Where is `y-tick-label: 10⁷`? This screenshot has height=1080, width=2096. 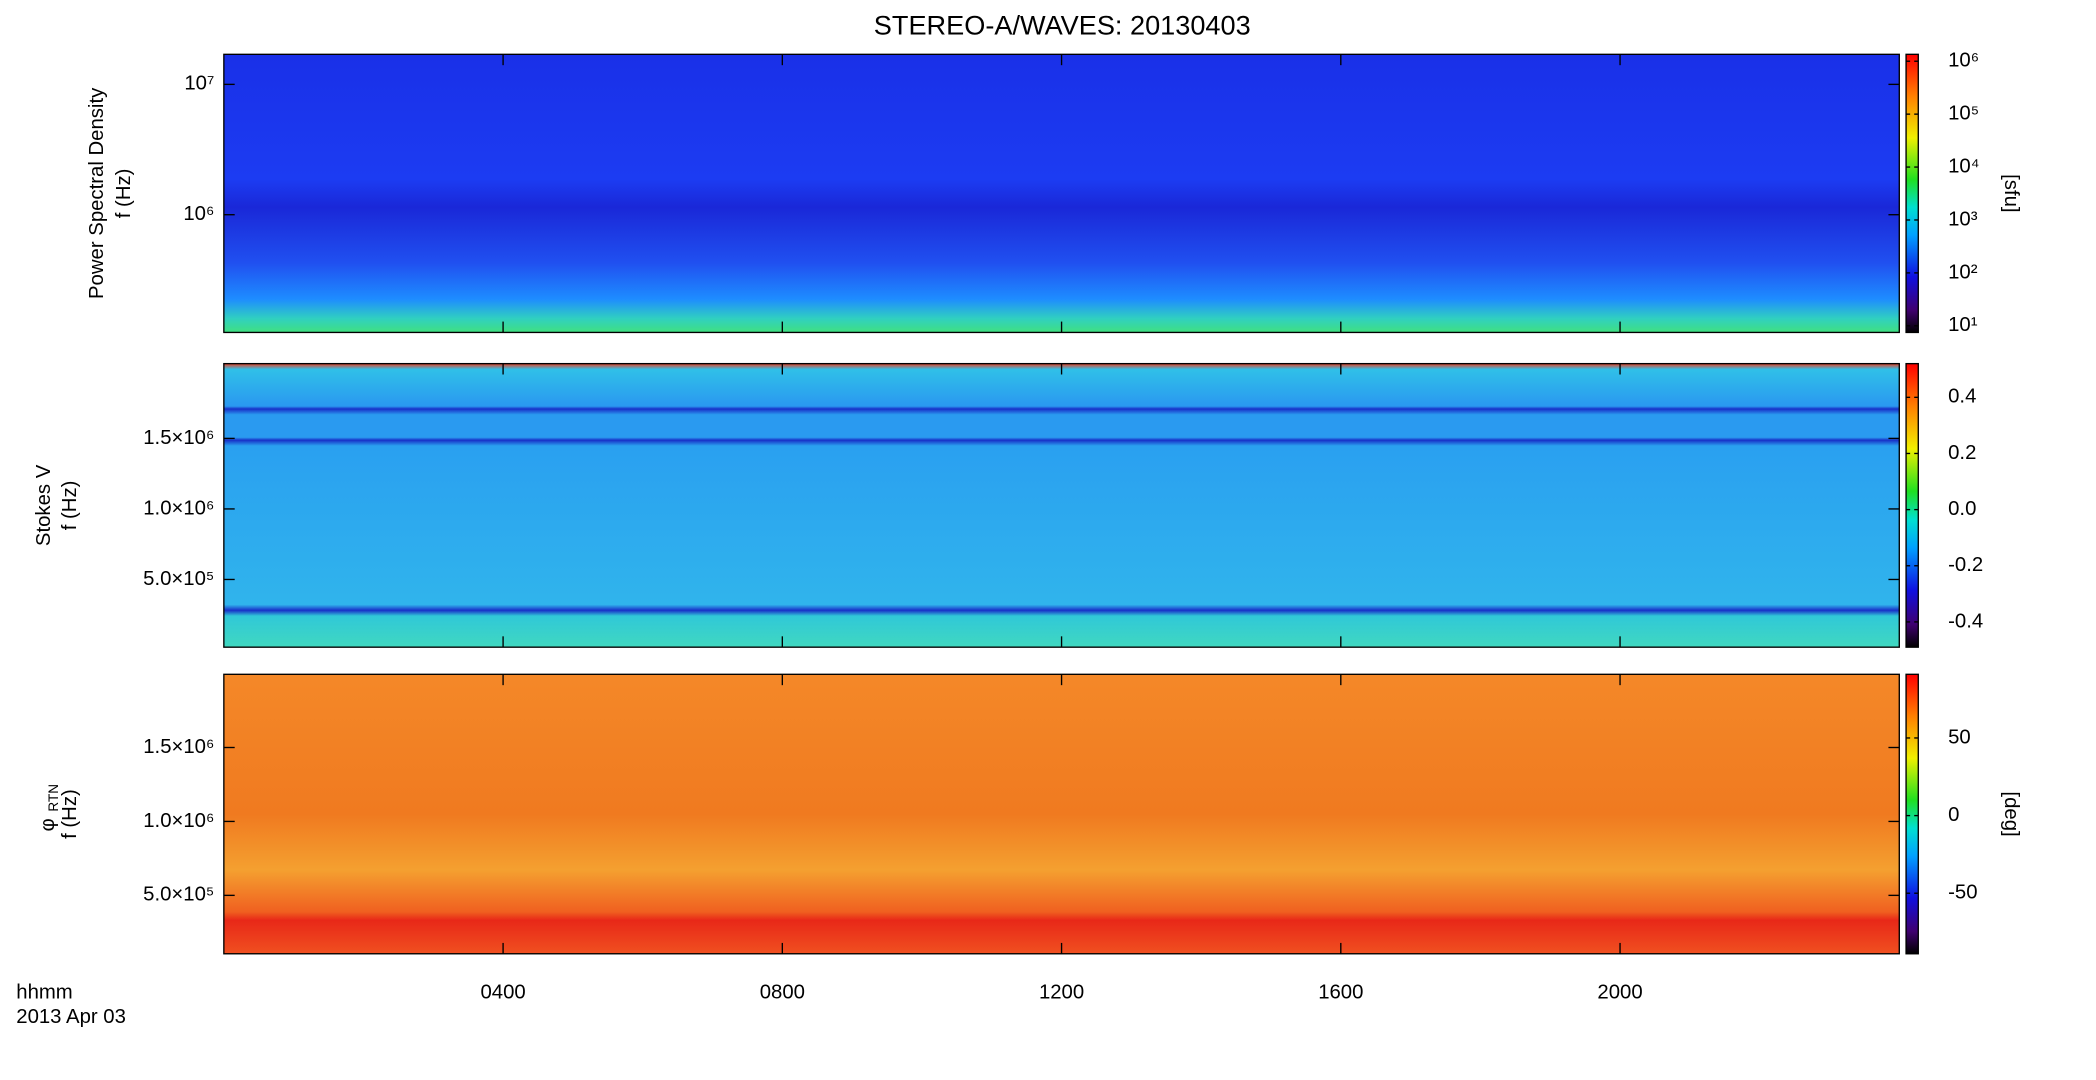
y-tick-label: 10⁷ is located at coordinates (199, 84).